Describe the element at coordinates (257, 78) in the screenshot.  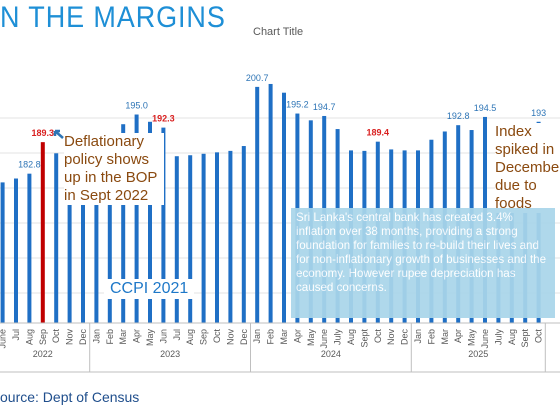
I see `data-label: 200.7` at that location.